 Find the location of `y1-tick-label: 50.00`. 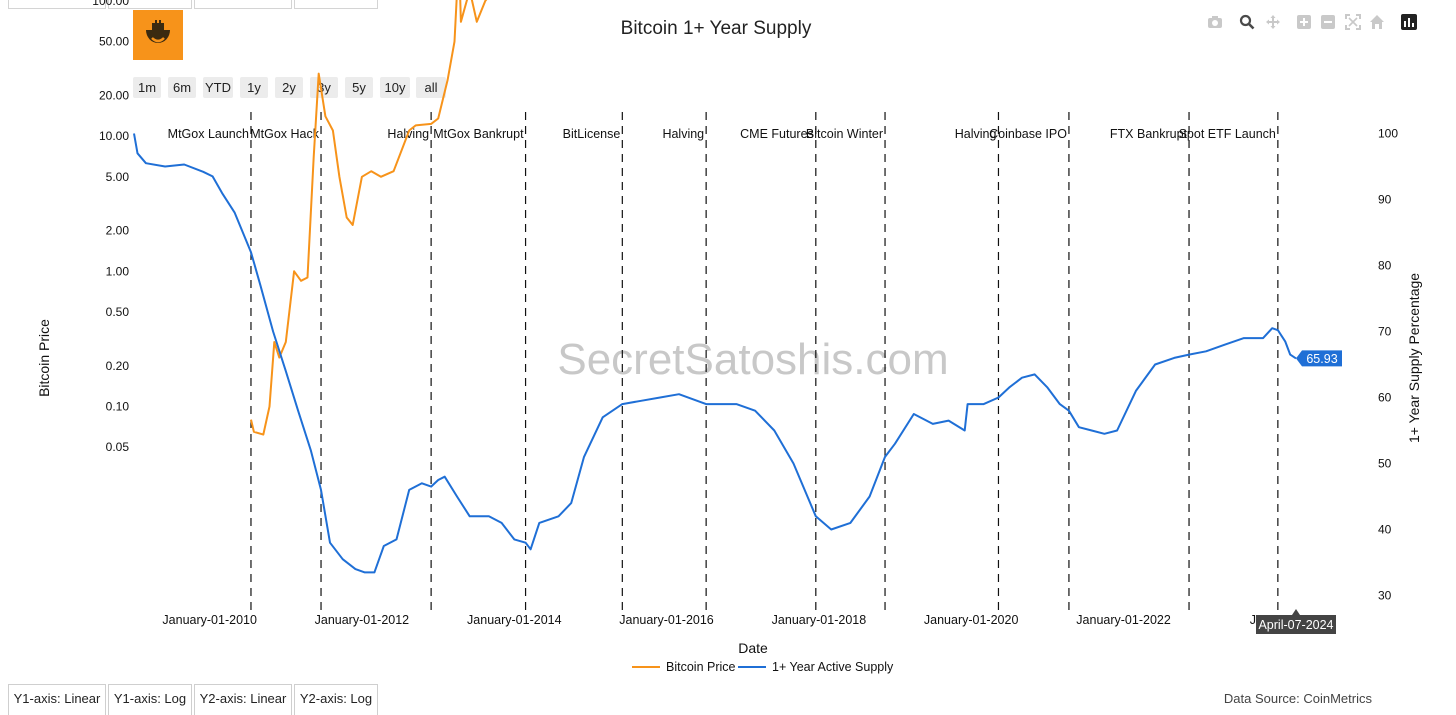

y1-tick-label: 50.00 is located at coordinates (114, 42).